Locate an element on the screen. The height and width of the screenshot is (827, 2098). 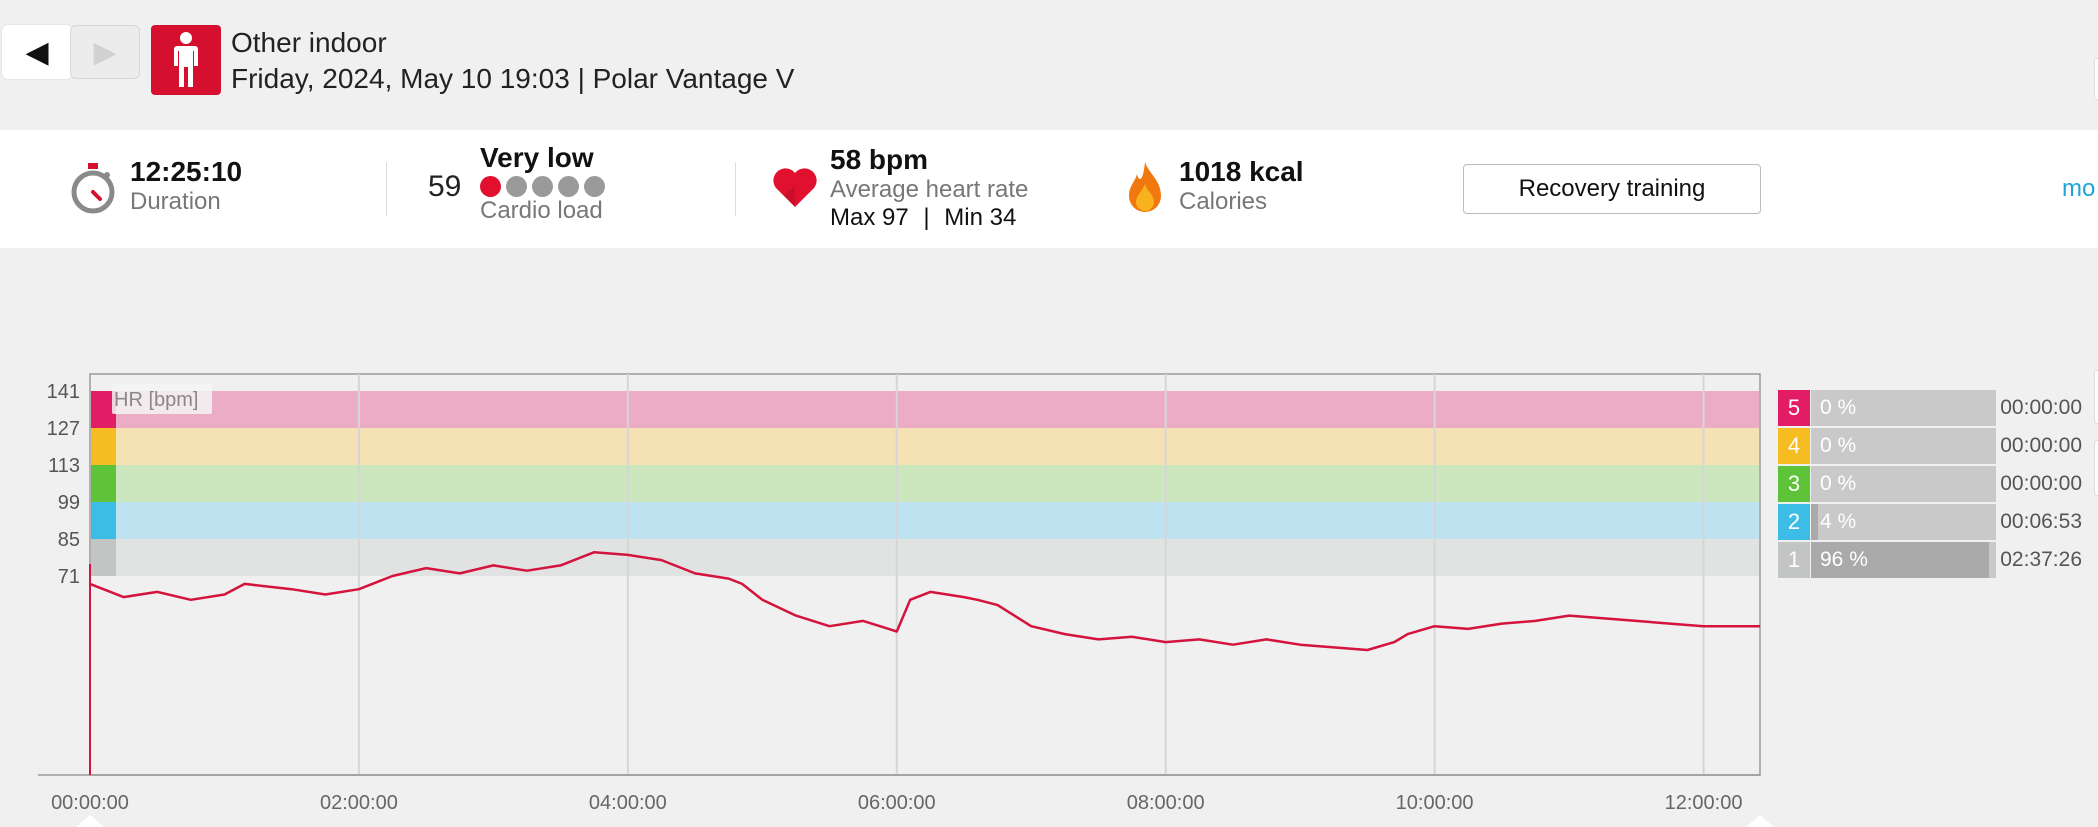
y-tick-label: 113 is located at coordinates (64, 466).